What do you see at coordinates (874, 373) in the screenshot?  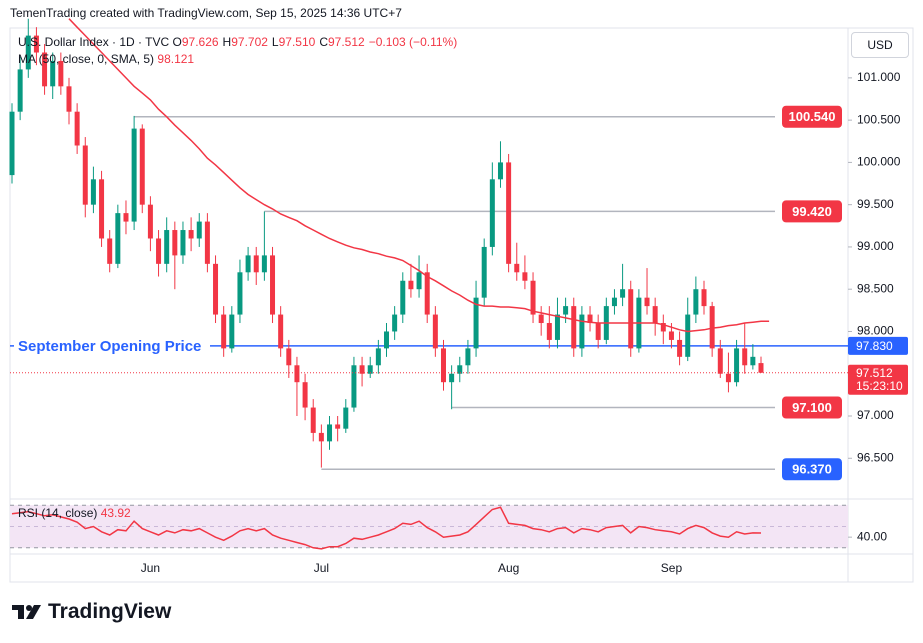 I see `last-price-label: 97.512` at bounding box center [874, 373].